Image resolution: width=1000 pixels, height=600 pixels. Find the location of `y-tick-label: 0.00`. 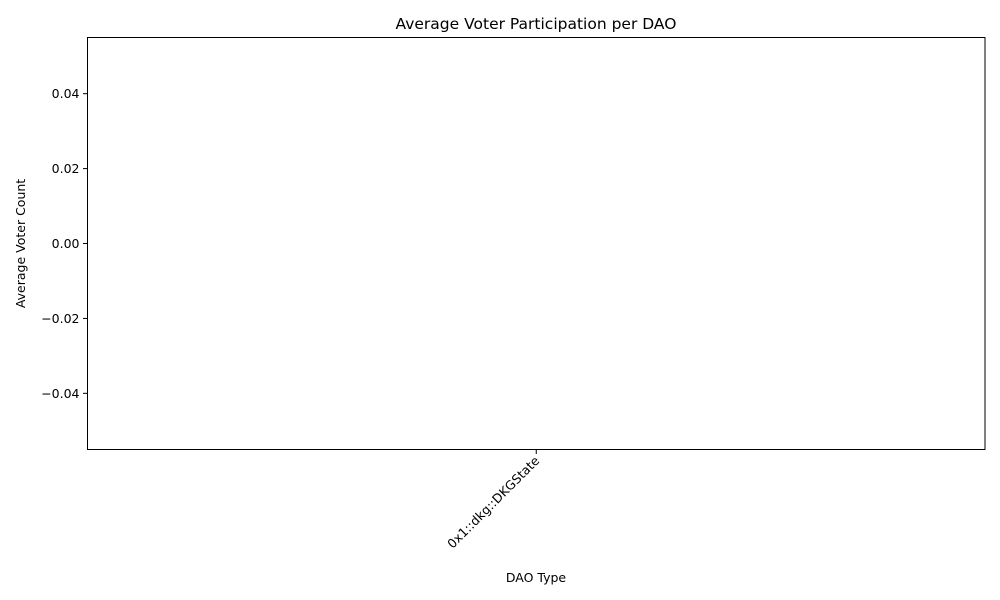

y-tick-label: 0.00 is located at coordinates (66, 243).